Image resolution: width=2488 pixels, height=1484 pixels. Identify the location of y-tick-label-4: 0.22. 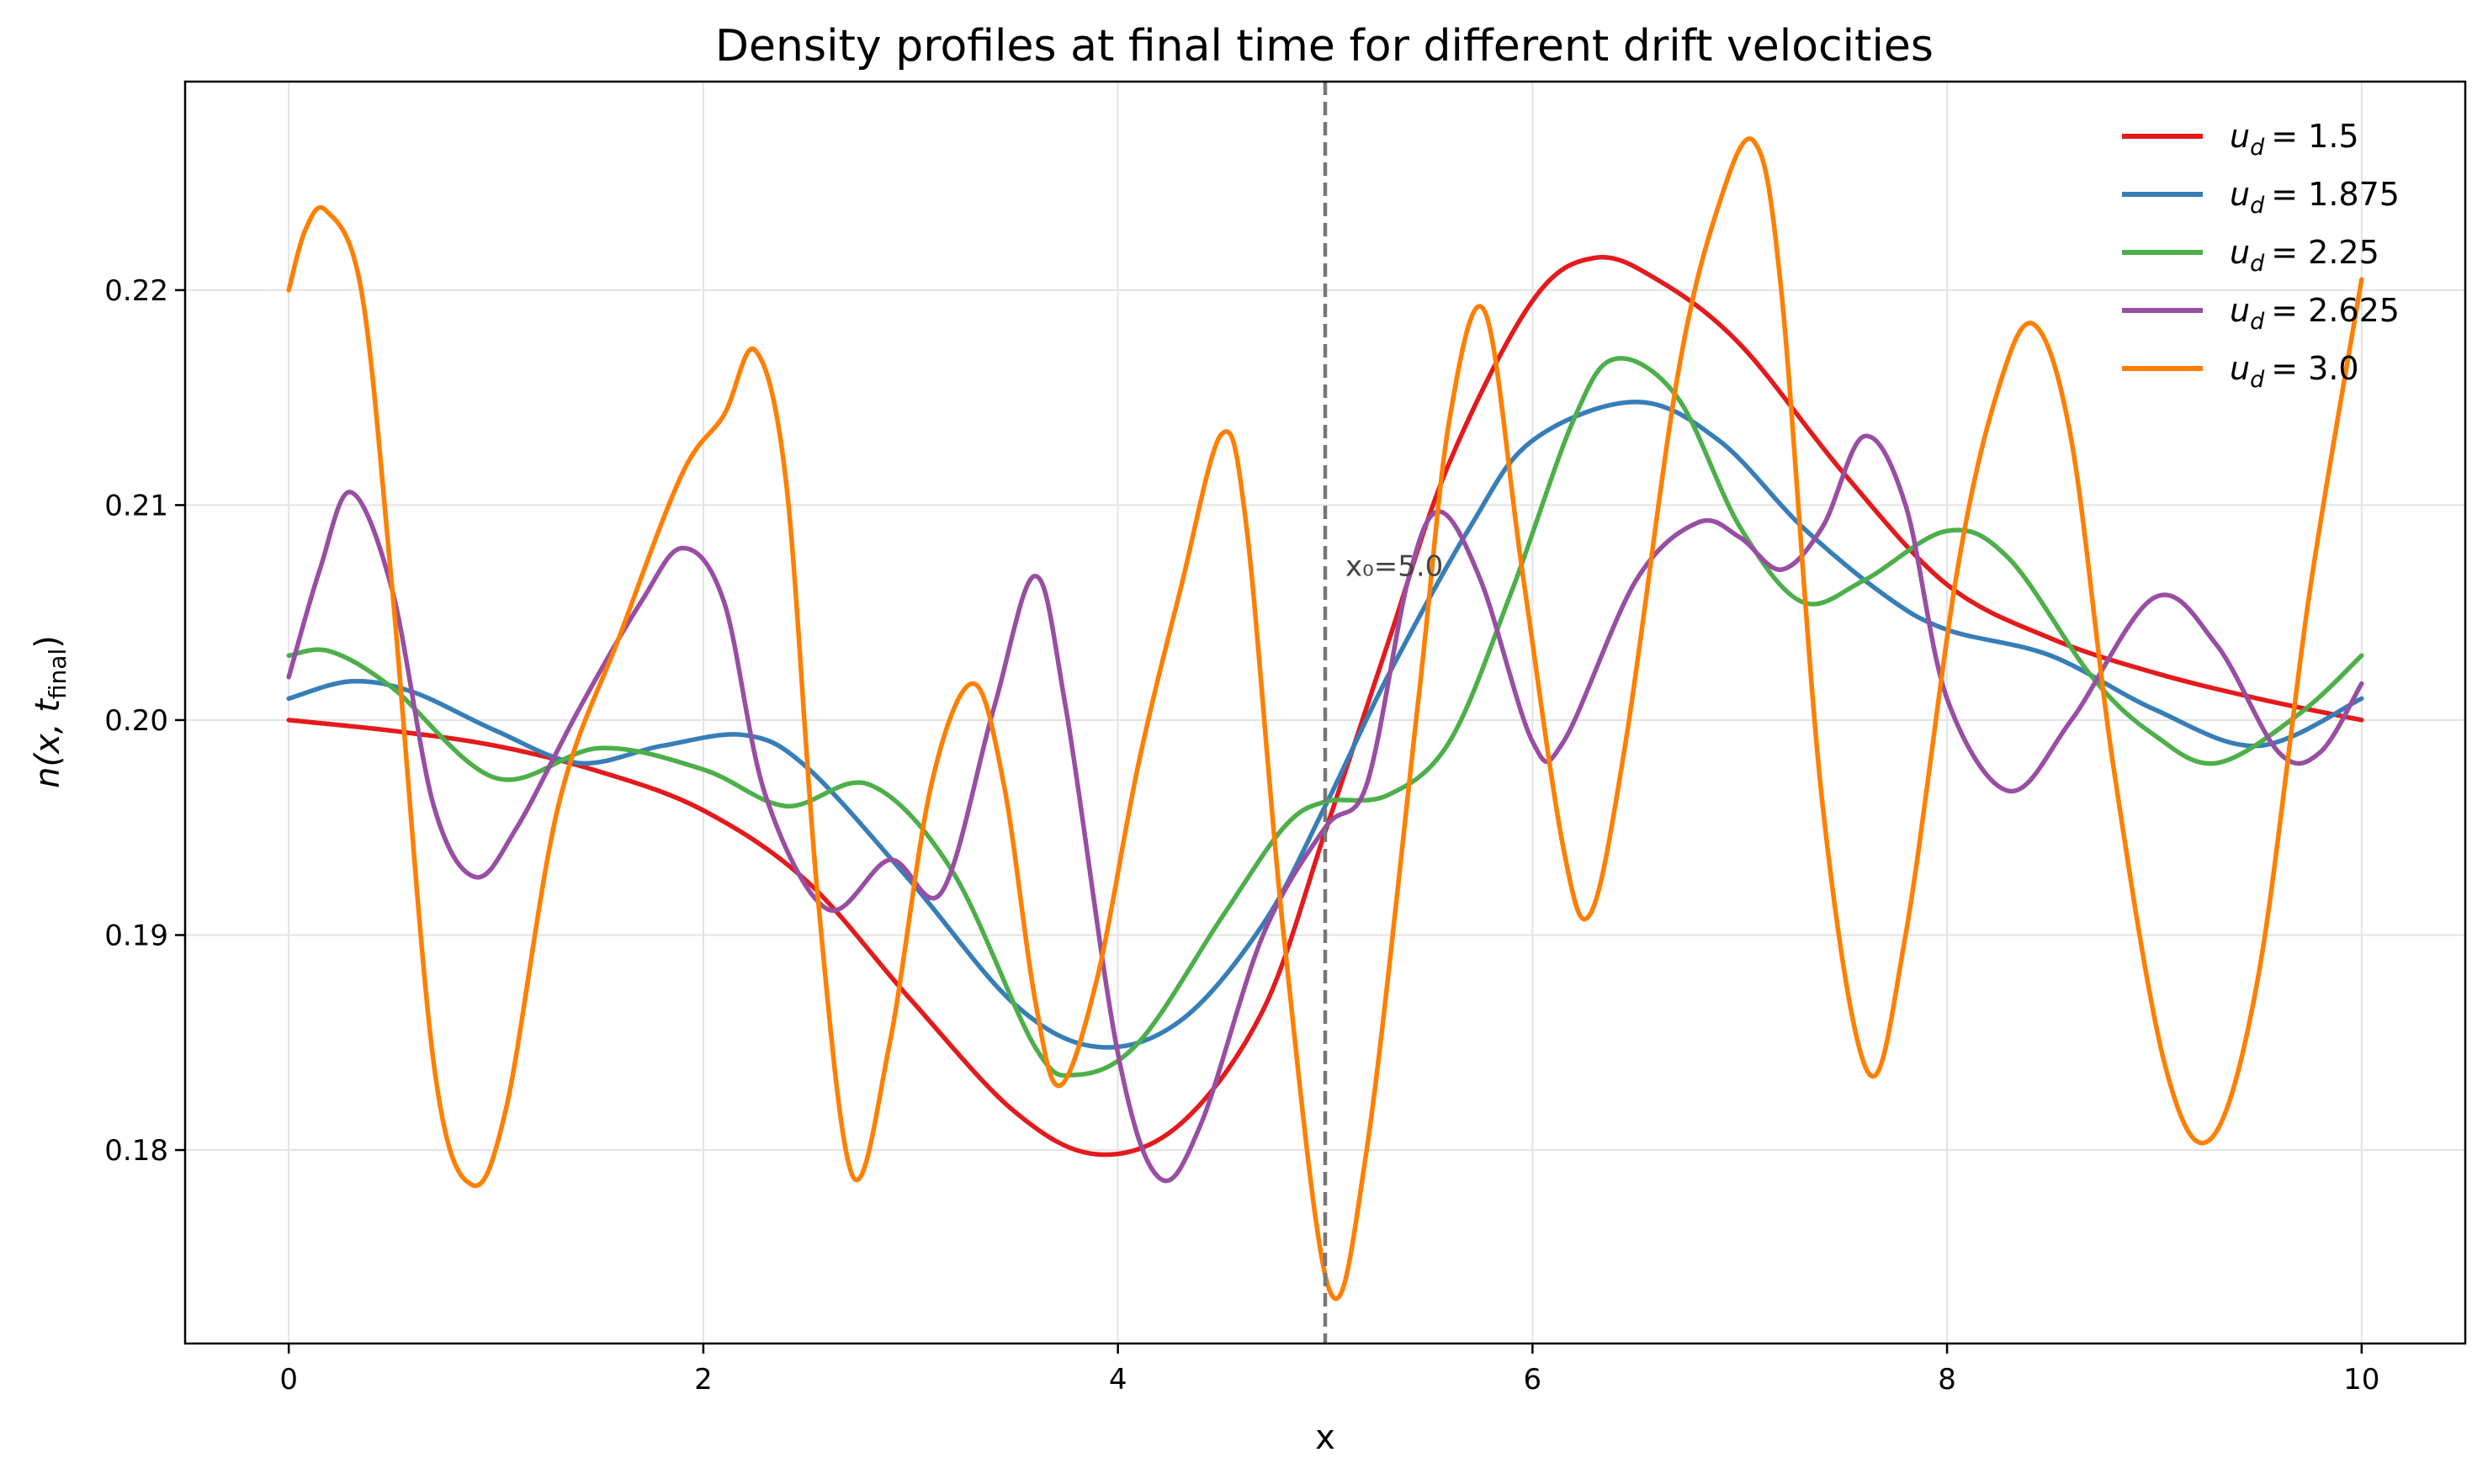
(136, 291).